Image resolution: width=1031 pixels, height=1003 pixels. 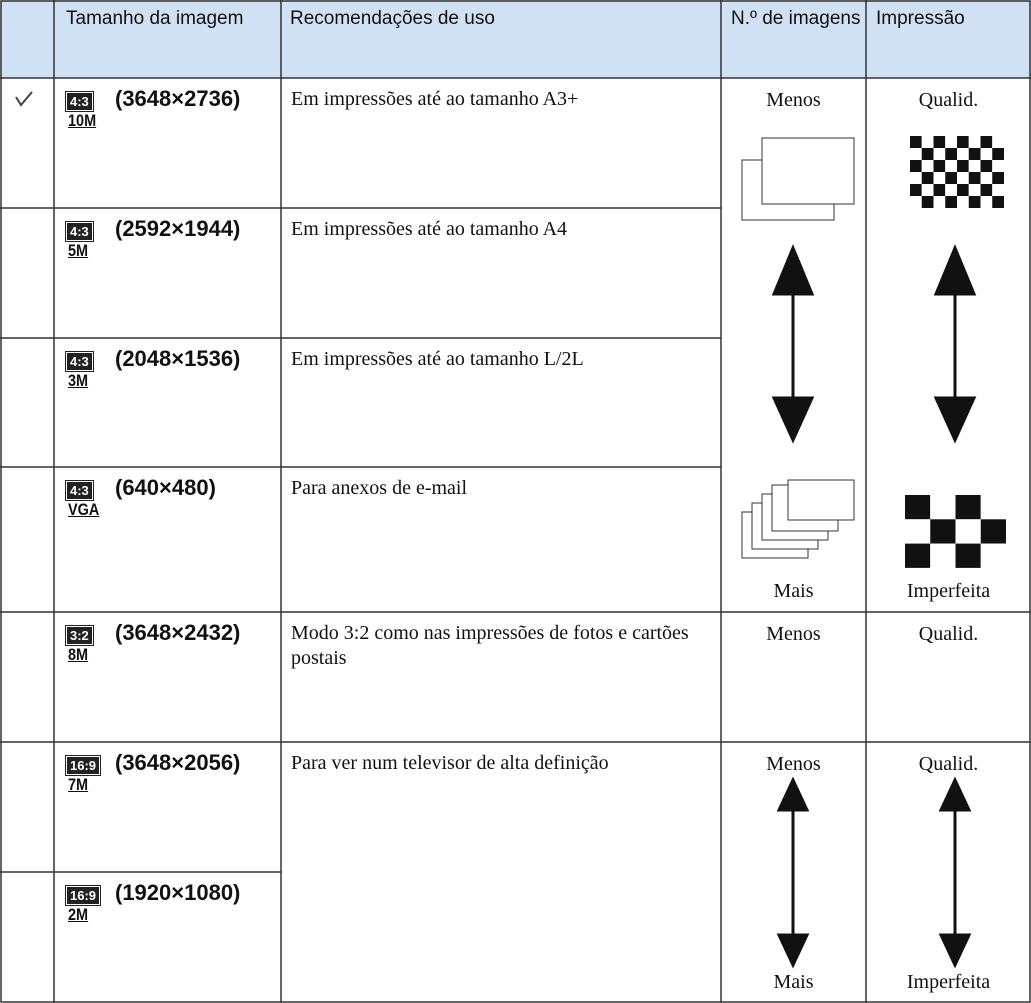 I want to click on check-icon, so click(x=24, y=99).